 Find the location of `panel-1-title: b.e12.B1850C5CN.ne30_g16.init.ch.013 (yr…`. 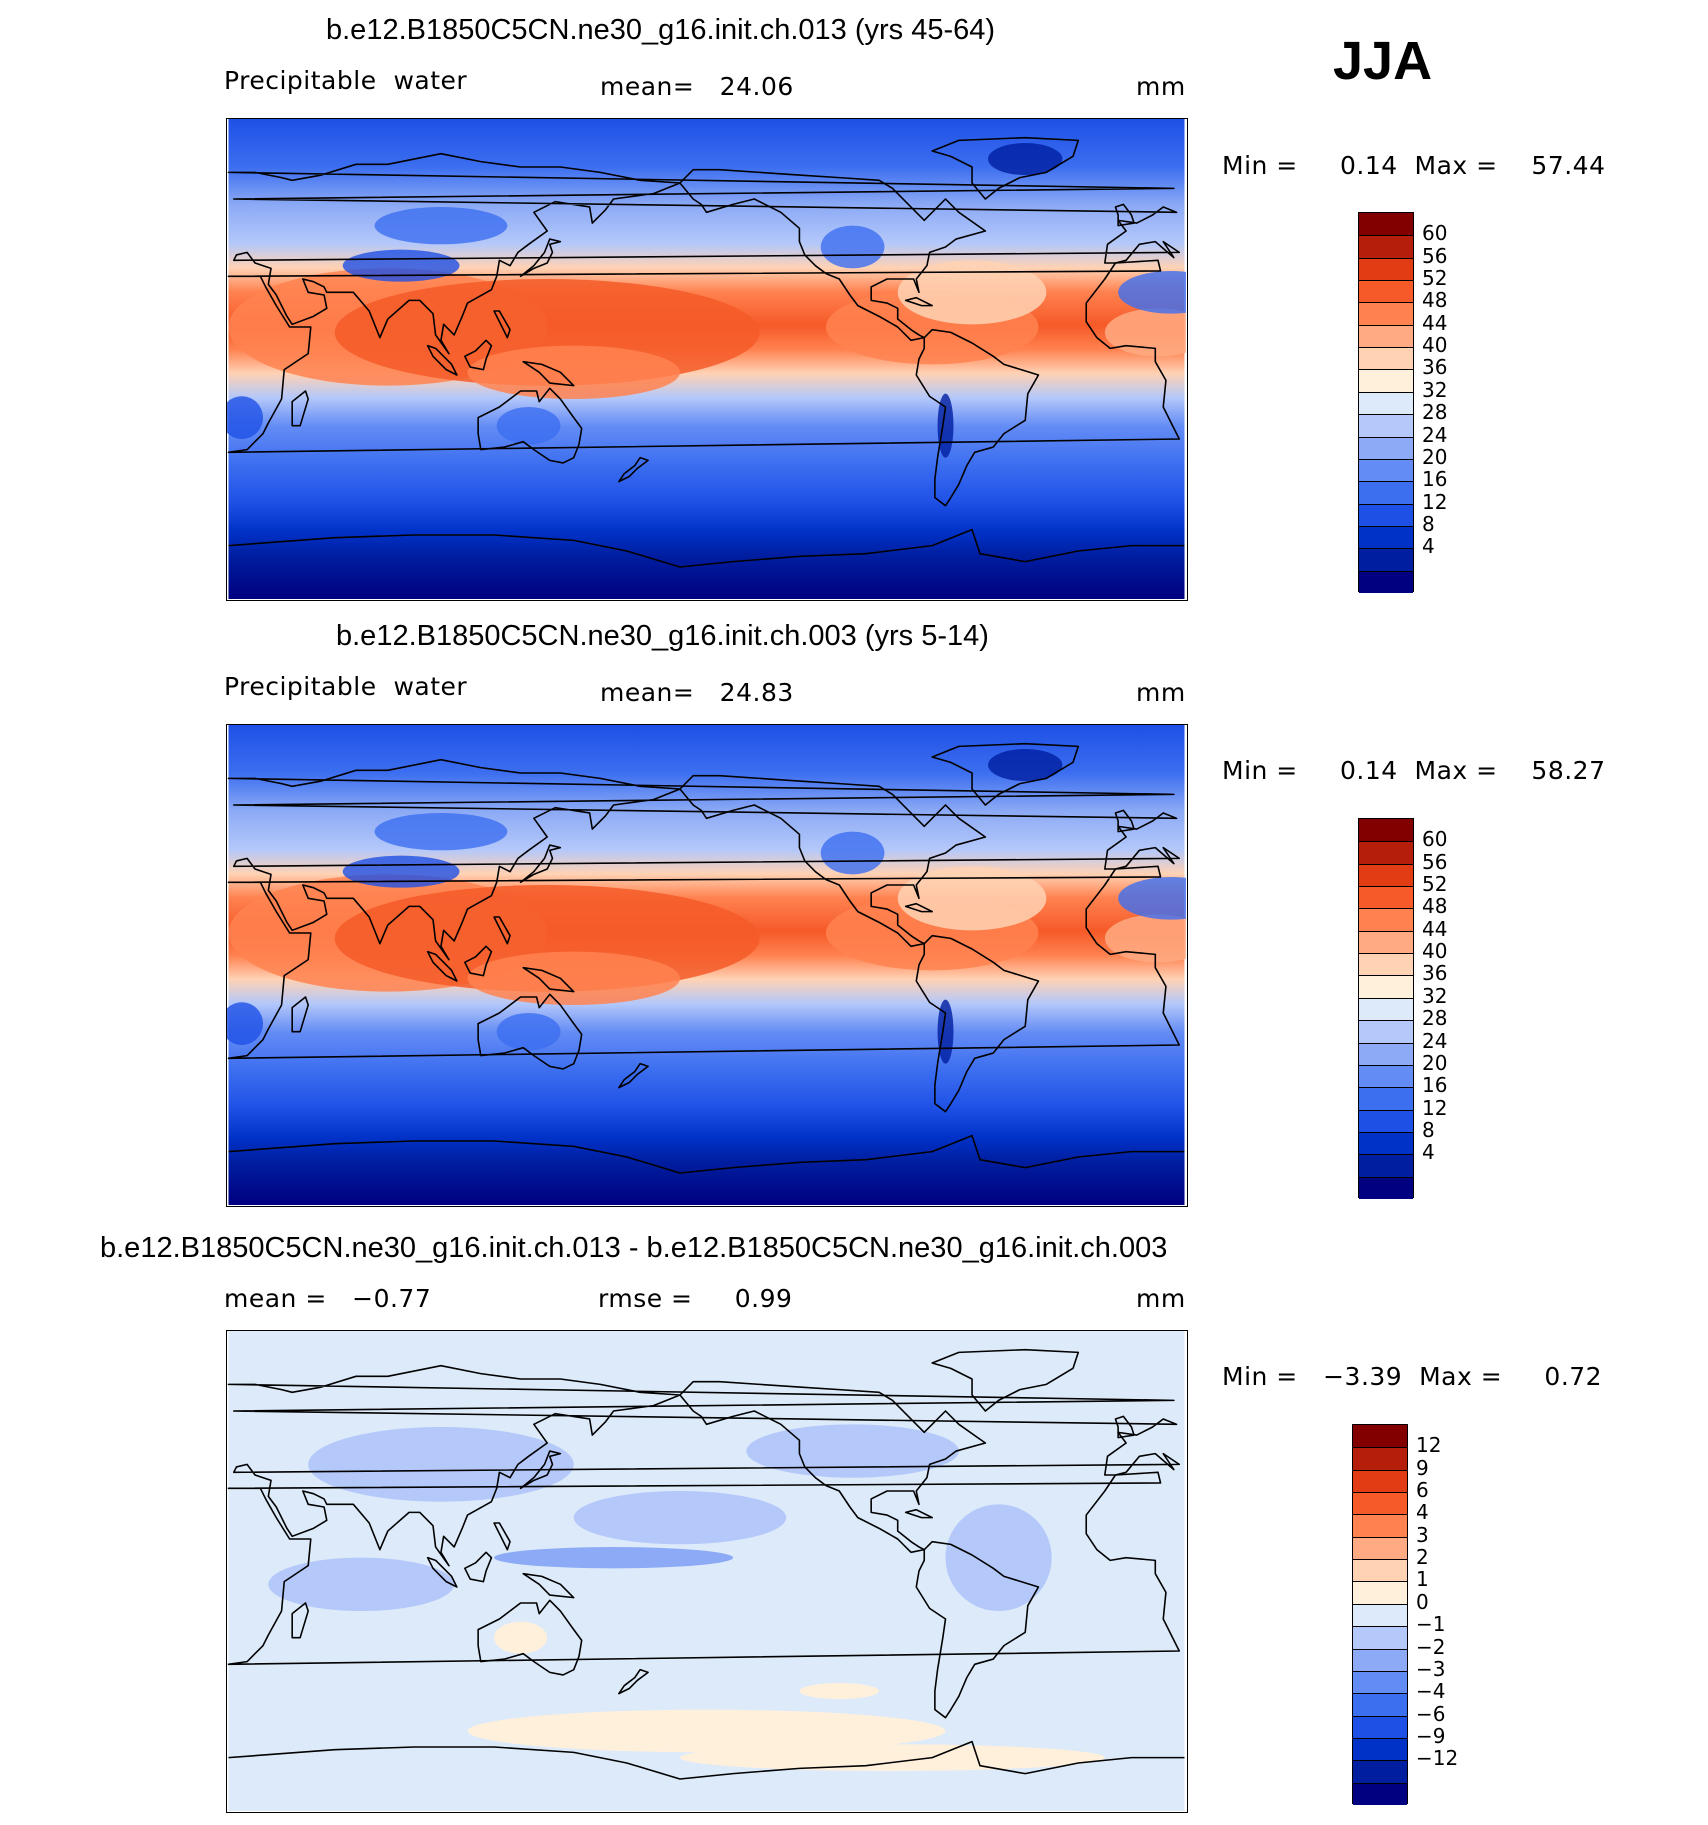

panel-1-title: b.e12.B1850C5CN.ne30_g16.init.ch.013 (yr… is located at coordinates (661, 30).